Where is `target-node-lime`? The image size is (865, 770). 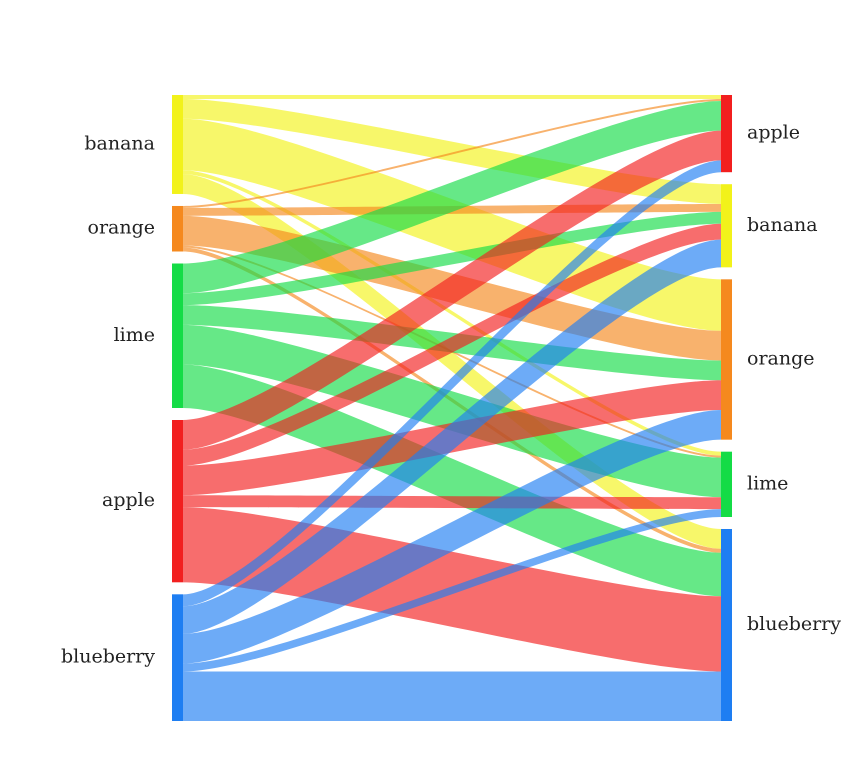 target-node-lime is located at coordinates (726, 484).